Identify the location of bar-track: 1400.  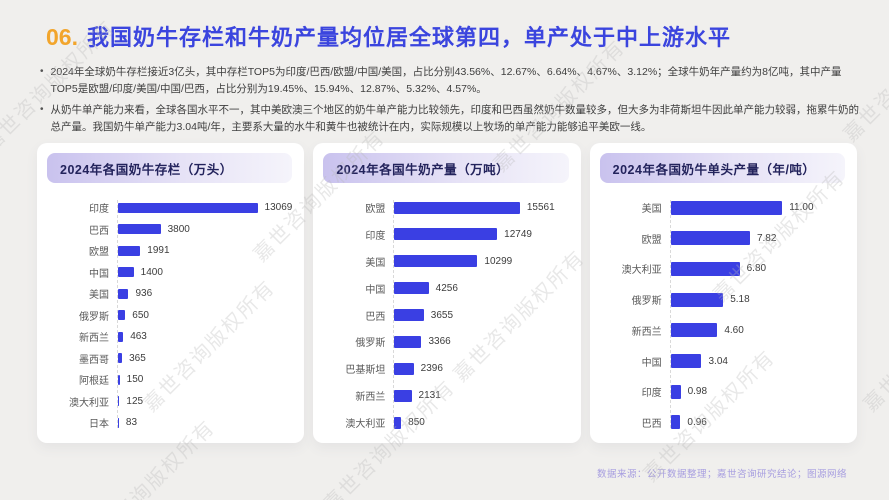
(205, 272).